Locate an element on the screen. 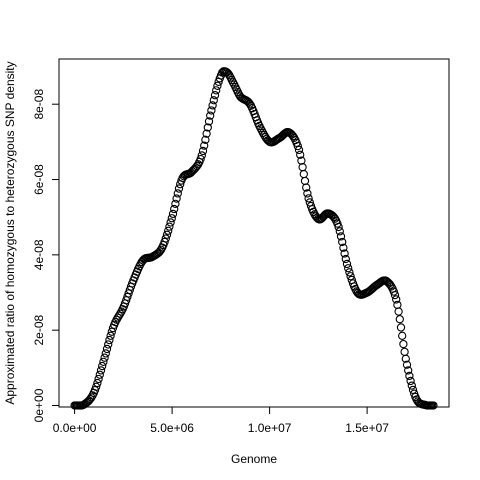 This screenshot has width=480, height=480. x-axis-title: Genome is located at coordinates (254, 459).